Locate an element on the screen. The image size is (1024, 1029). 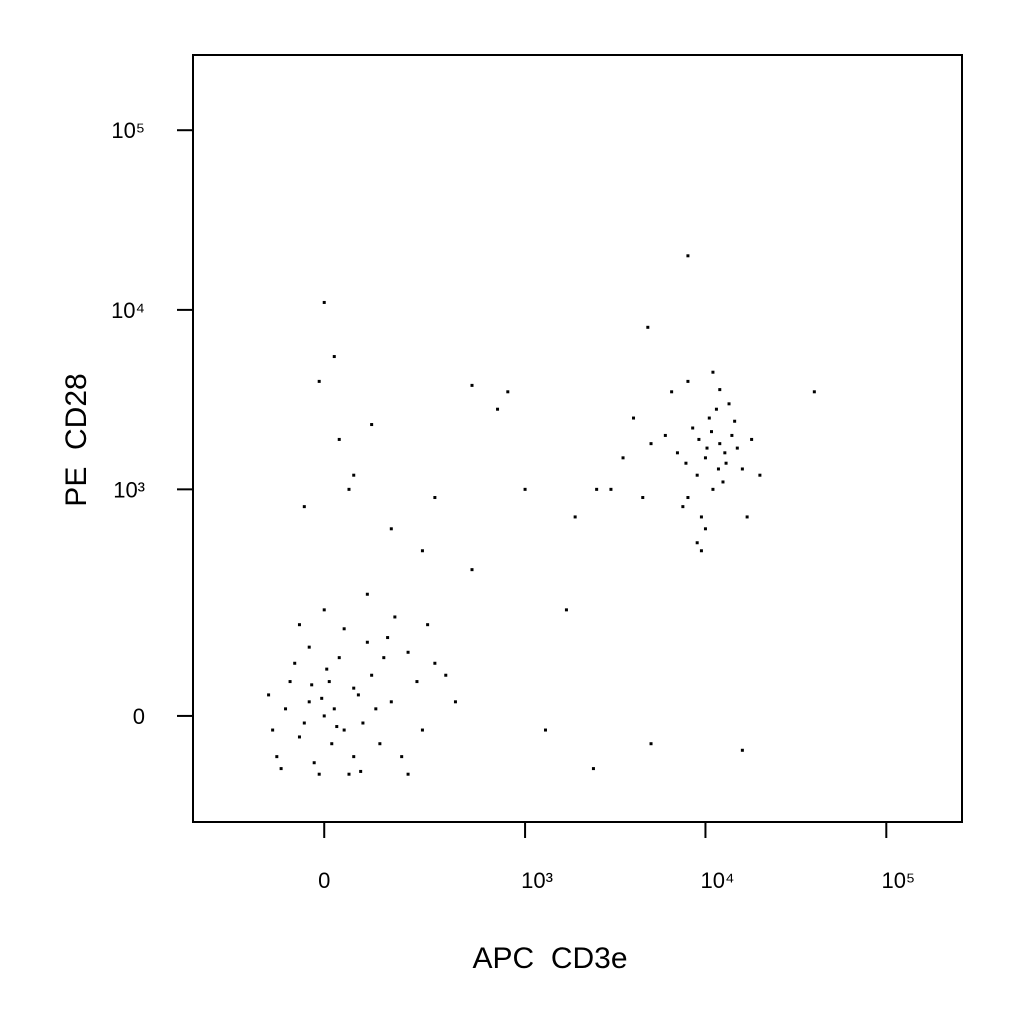
y-tick-label: 10³ is located at coordinates (129, 489).